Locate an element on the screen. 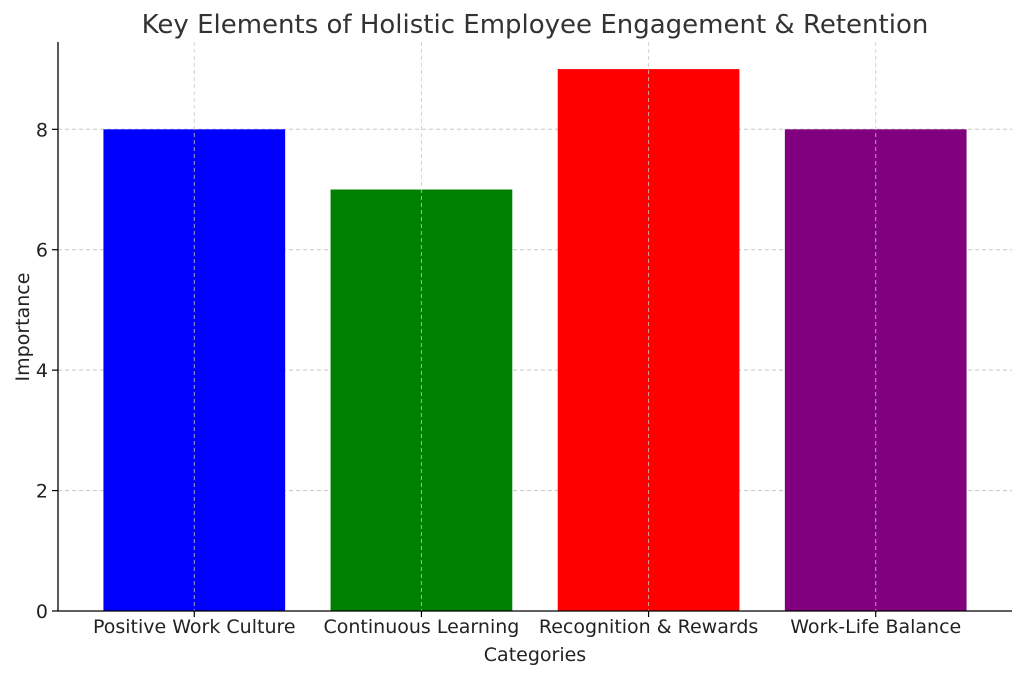 Image resolution: width=1024 pixels, height=677 pixels. y-tick-label: 2 is located at coordinates (42, 492).